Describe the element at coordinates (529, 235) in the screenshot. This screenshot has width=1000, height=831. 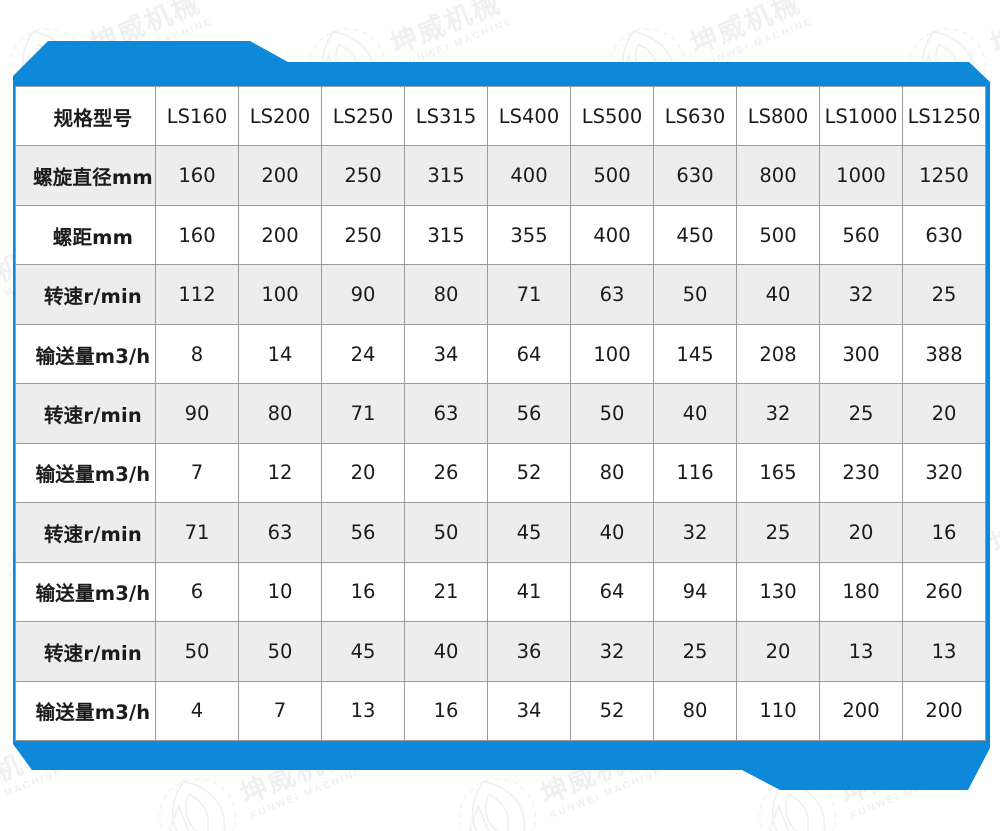
I see `table-data-cell: 355` at that location.